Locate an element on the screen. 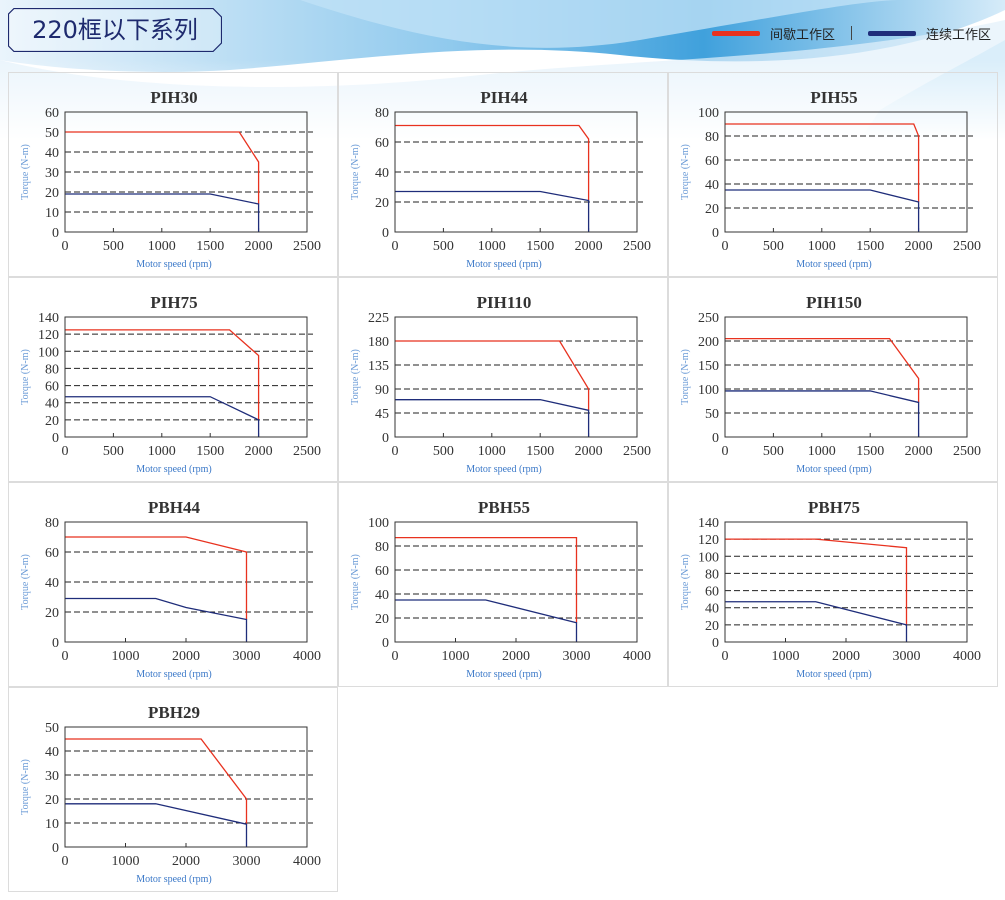  chart-title: PBH55 is located at coordinates (504, 507).